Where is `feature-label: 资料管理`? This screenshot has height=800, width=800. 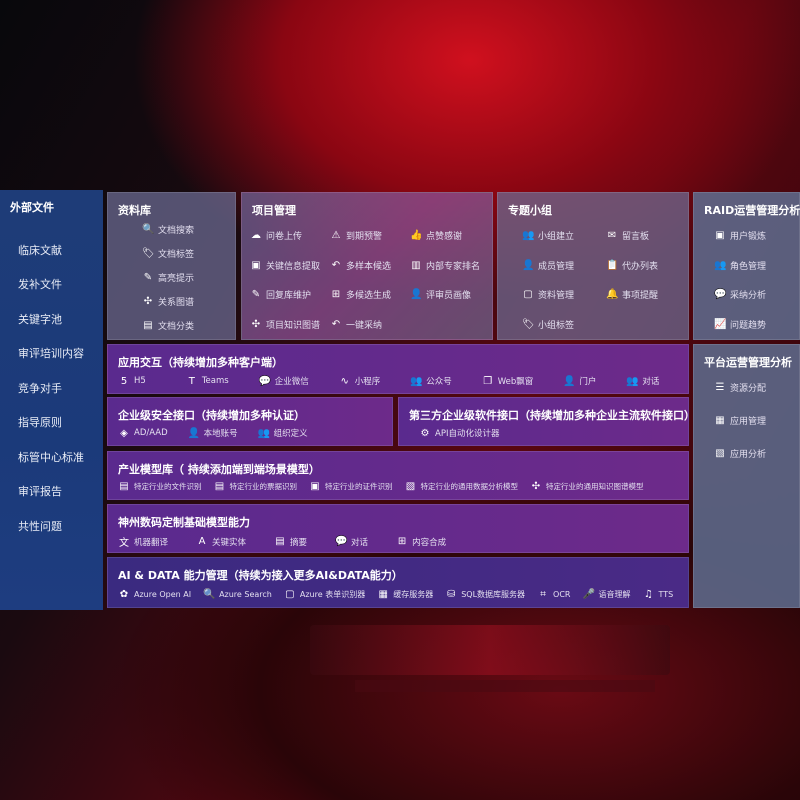
feature-label: 资料管理 is located at coordinates (556, 296).